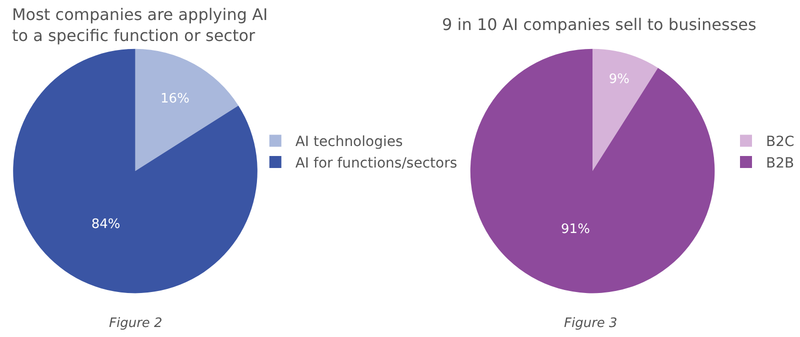  Describe the element at coordinates (591, 323) in the screenshot. I see `caption: Figure 3` at that location.